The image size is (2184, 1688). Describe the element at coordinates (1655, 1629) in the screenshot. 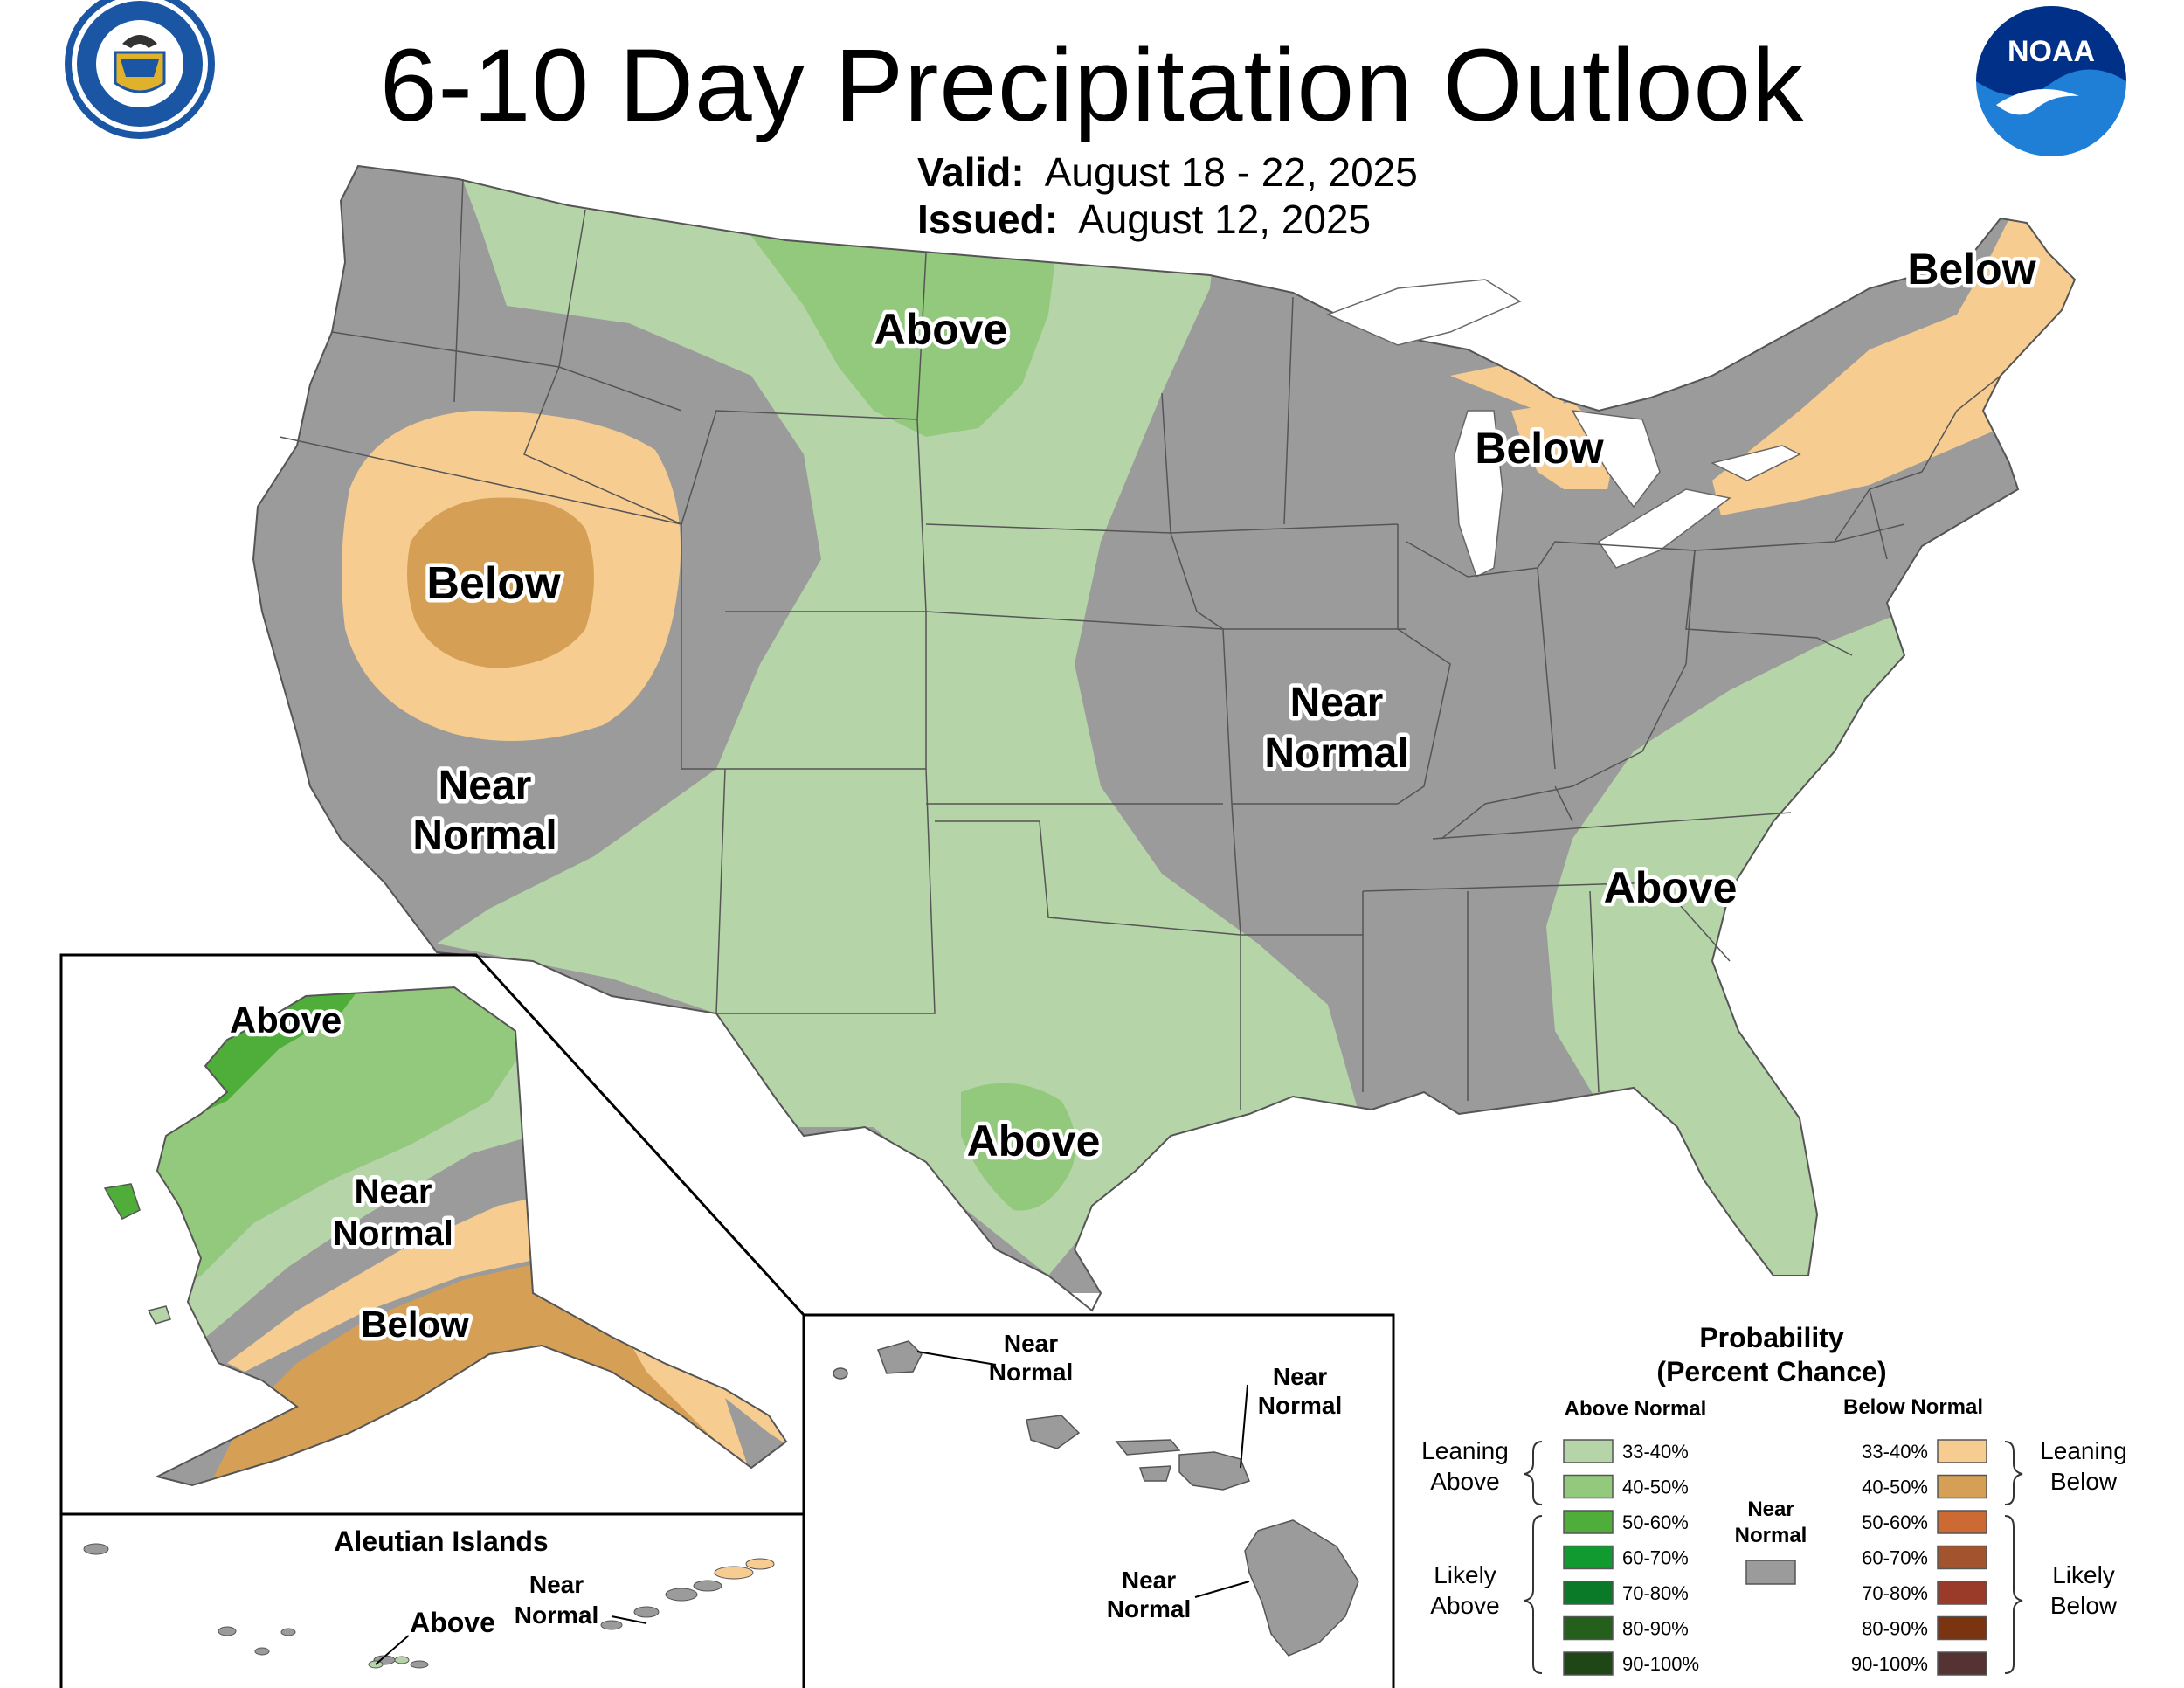

I see `legend-above-range-5: 80-90%` at that location.